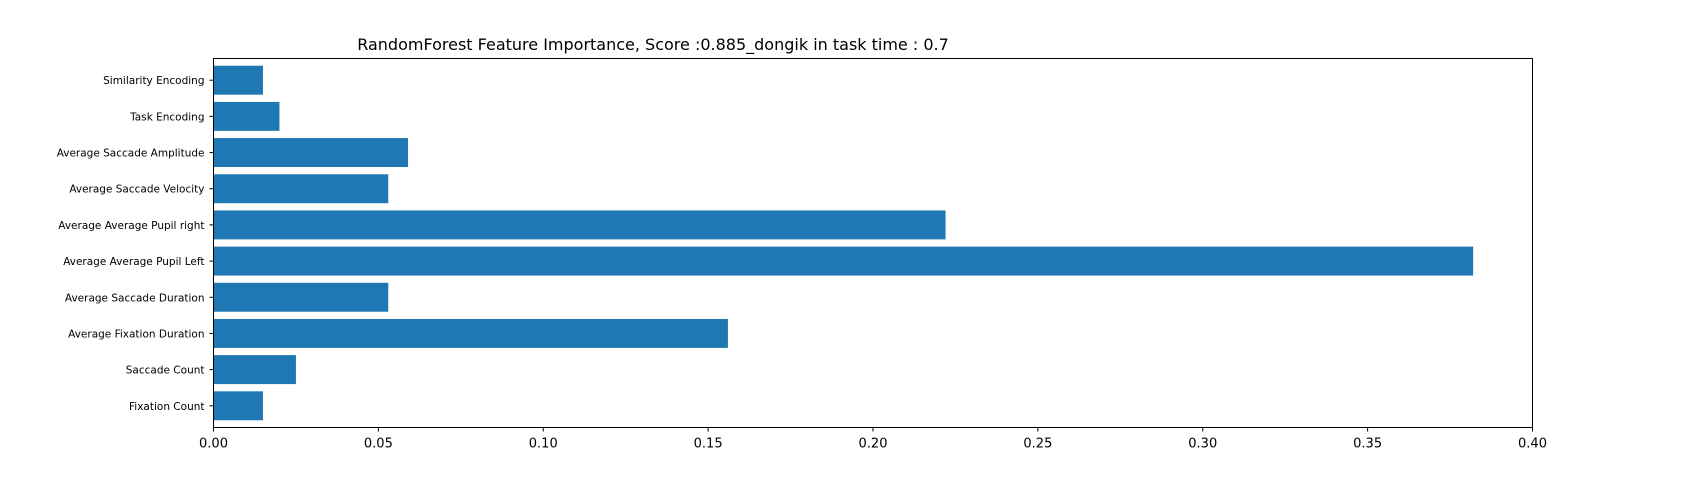 The width and height of the screenshot is (1700, 480). Describe the element at coordinates (131, 154) in the screenshot. I see `y-tick-label: Average Saccade Amplitude` at that location.